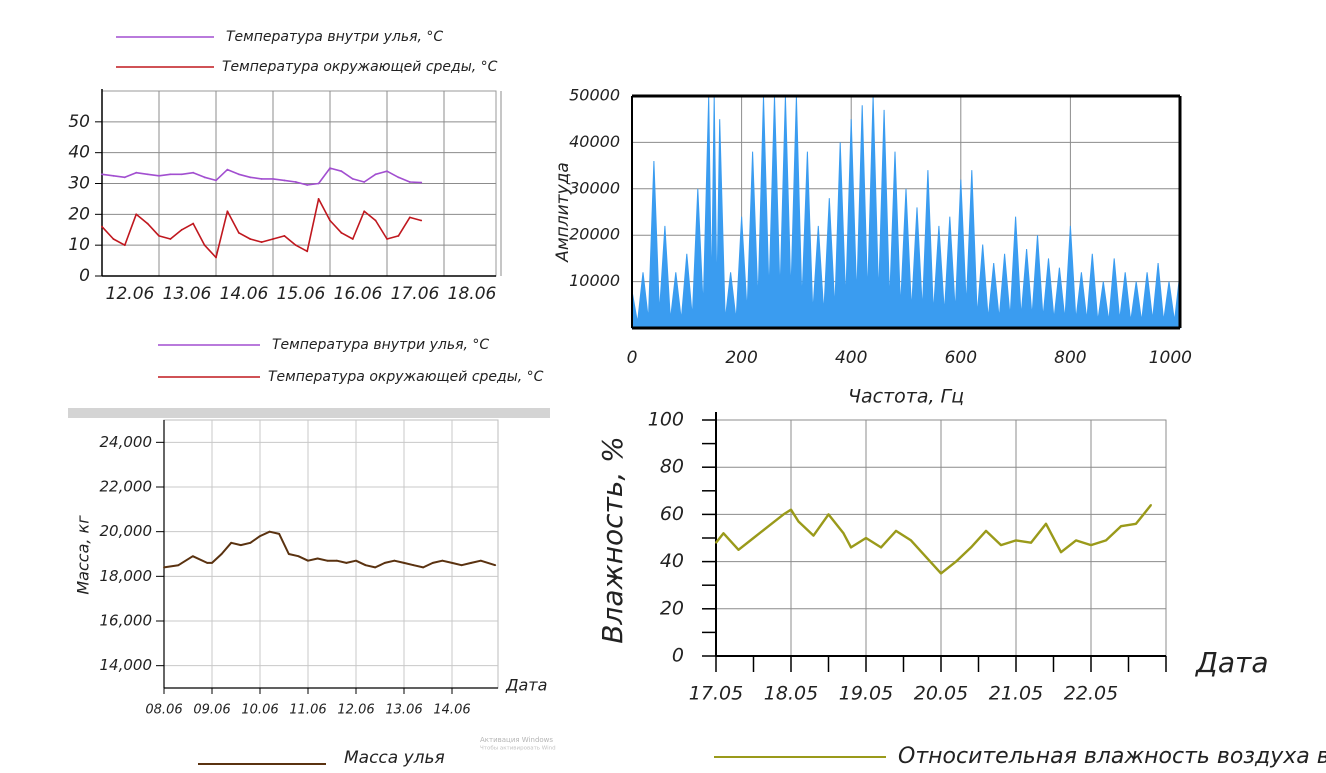  Describe the element at coordinates (672, 561) in the screenshot. I see `y-tick-label: 40` at that location.